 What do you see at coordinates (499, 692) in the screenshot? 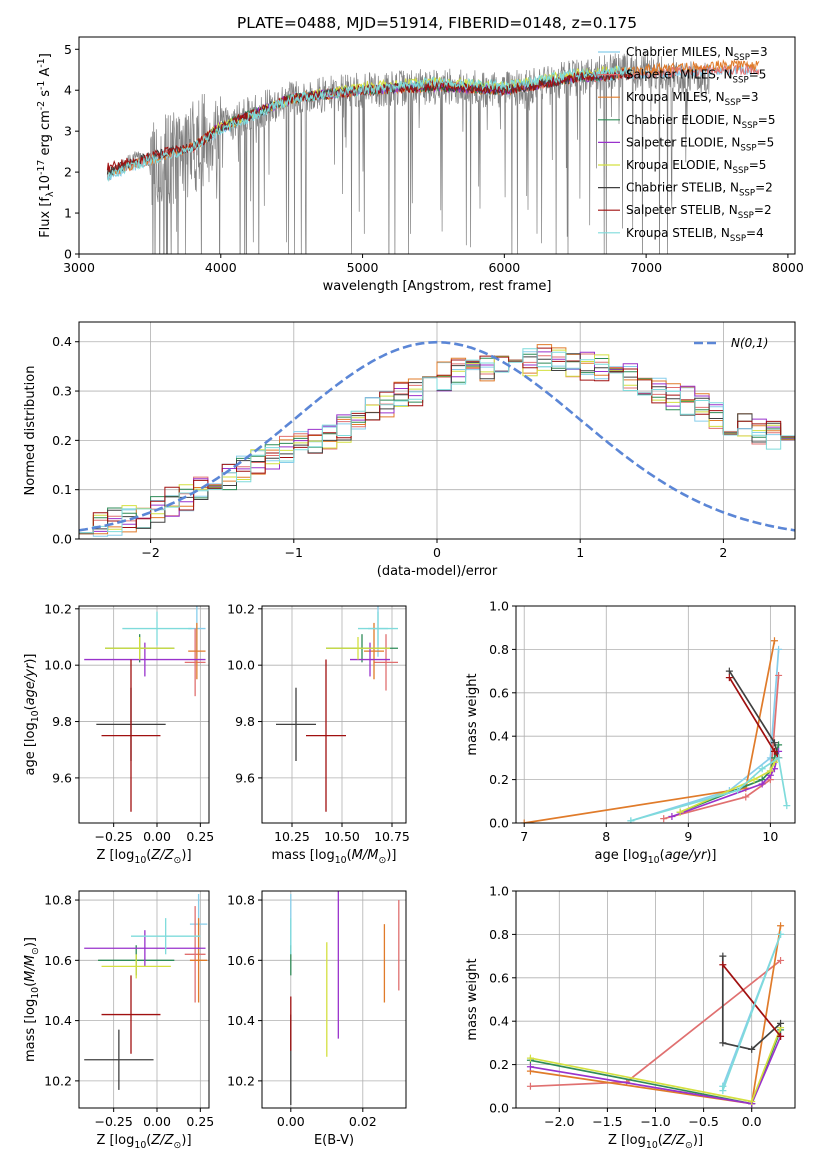
I see `y-tick-label: 0.6` at bounding box center [499, 692].